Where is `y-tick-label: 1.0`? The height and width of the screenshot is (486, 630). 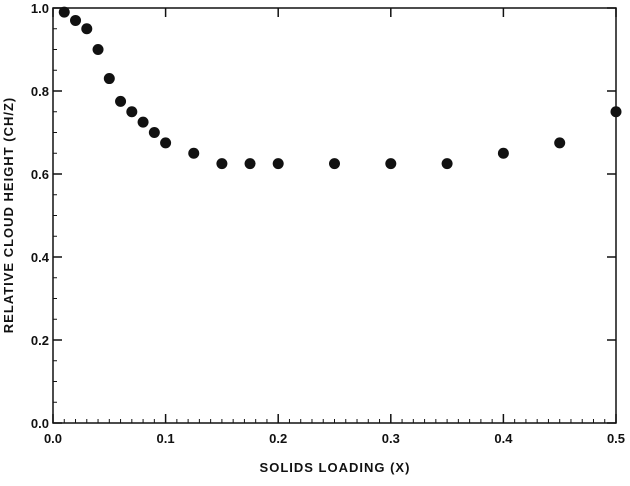 y-tick-label: 1.0 is located at coordinates (40, 8).